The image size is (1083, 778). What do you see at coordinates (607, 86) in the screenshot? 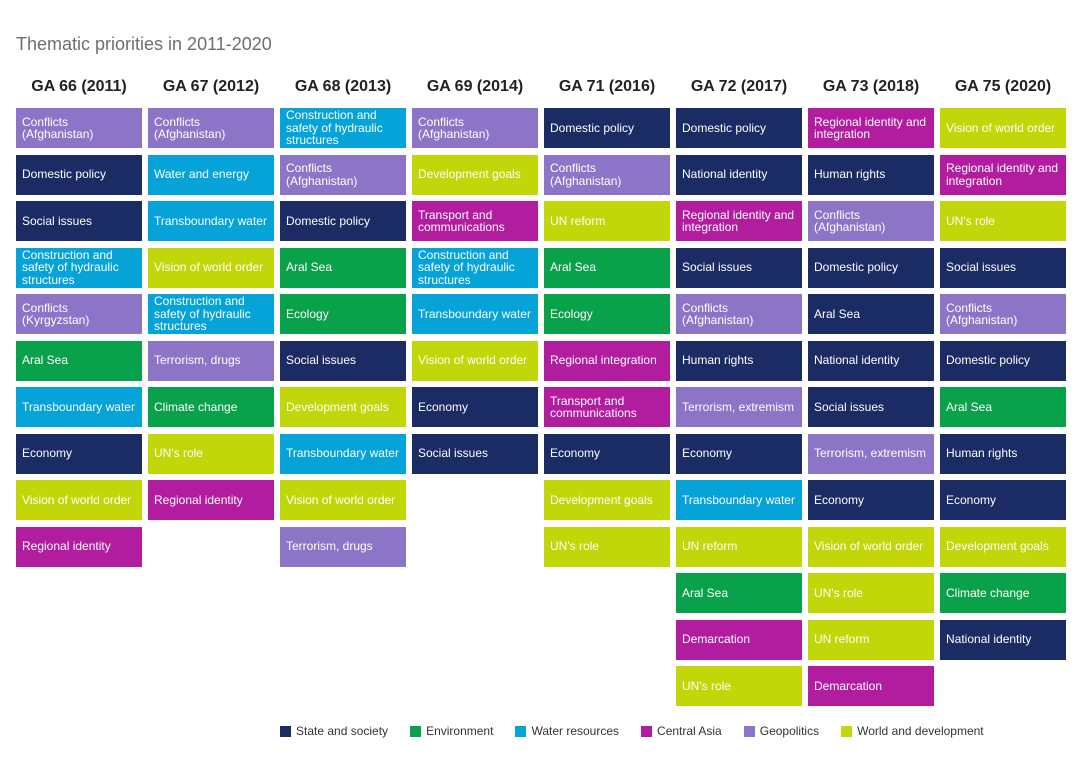
I see `column-header: GA 71 (2016)` at bounding box center [607, 86].